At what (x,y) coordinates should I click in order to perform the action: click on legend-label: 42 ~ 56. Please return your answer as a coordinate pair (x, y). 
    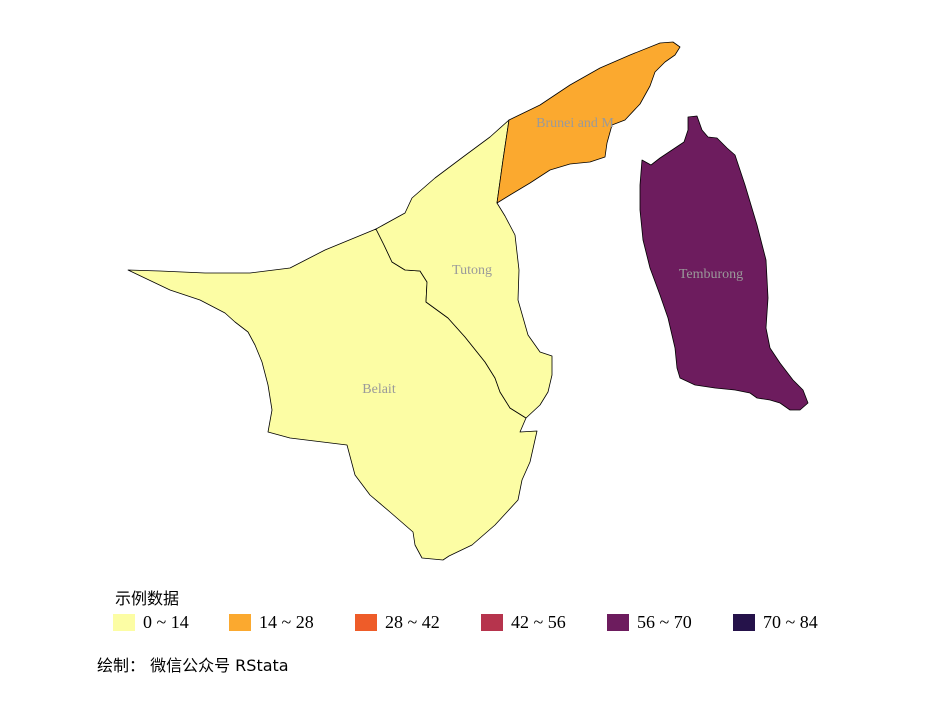
    Looking at the image, I should click on (538, 621).